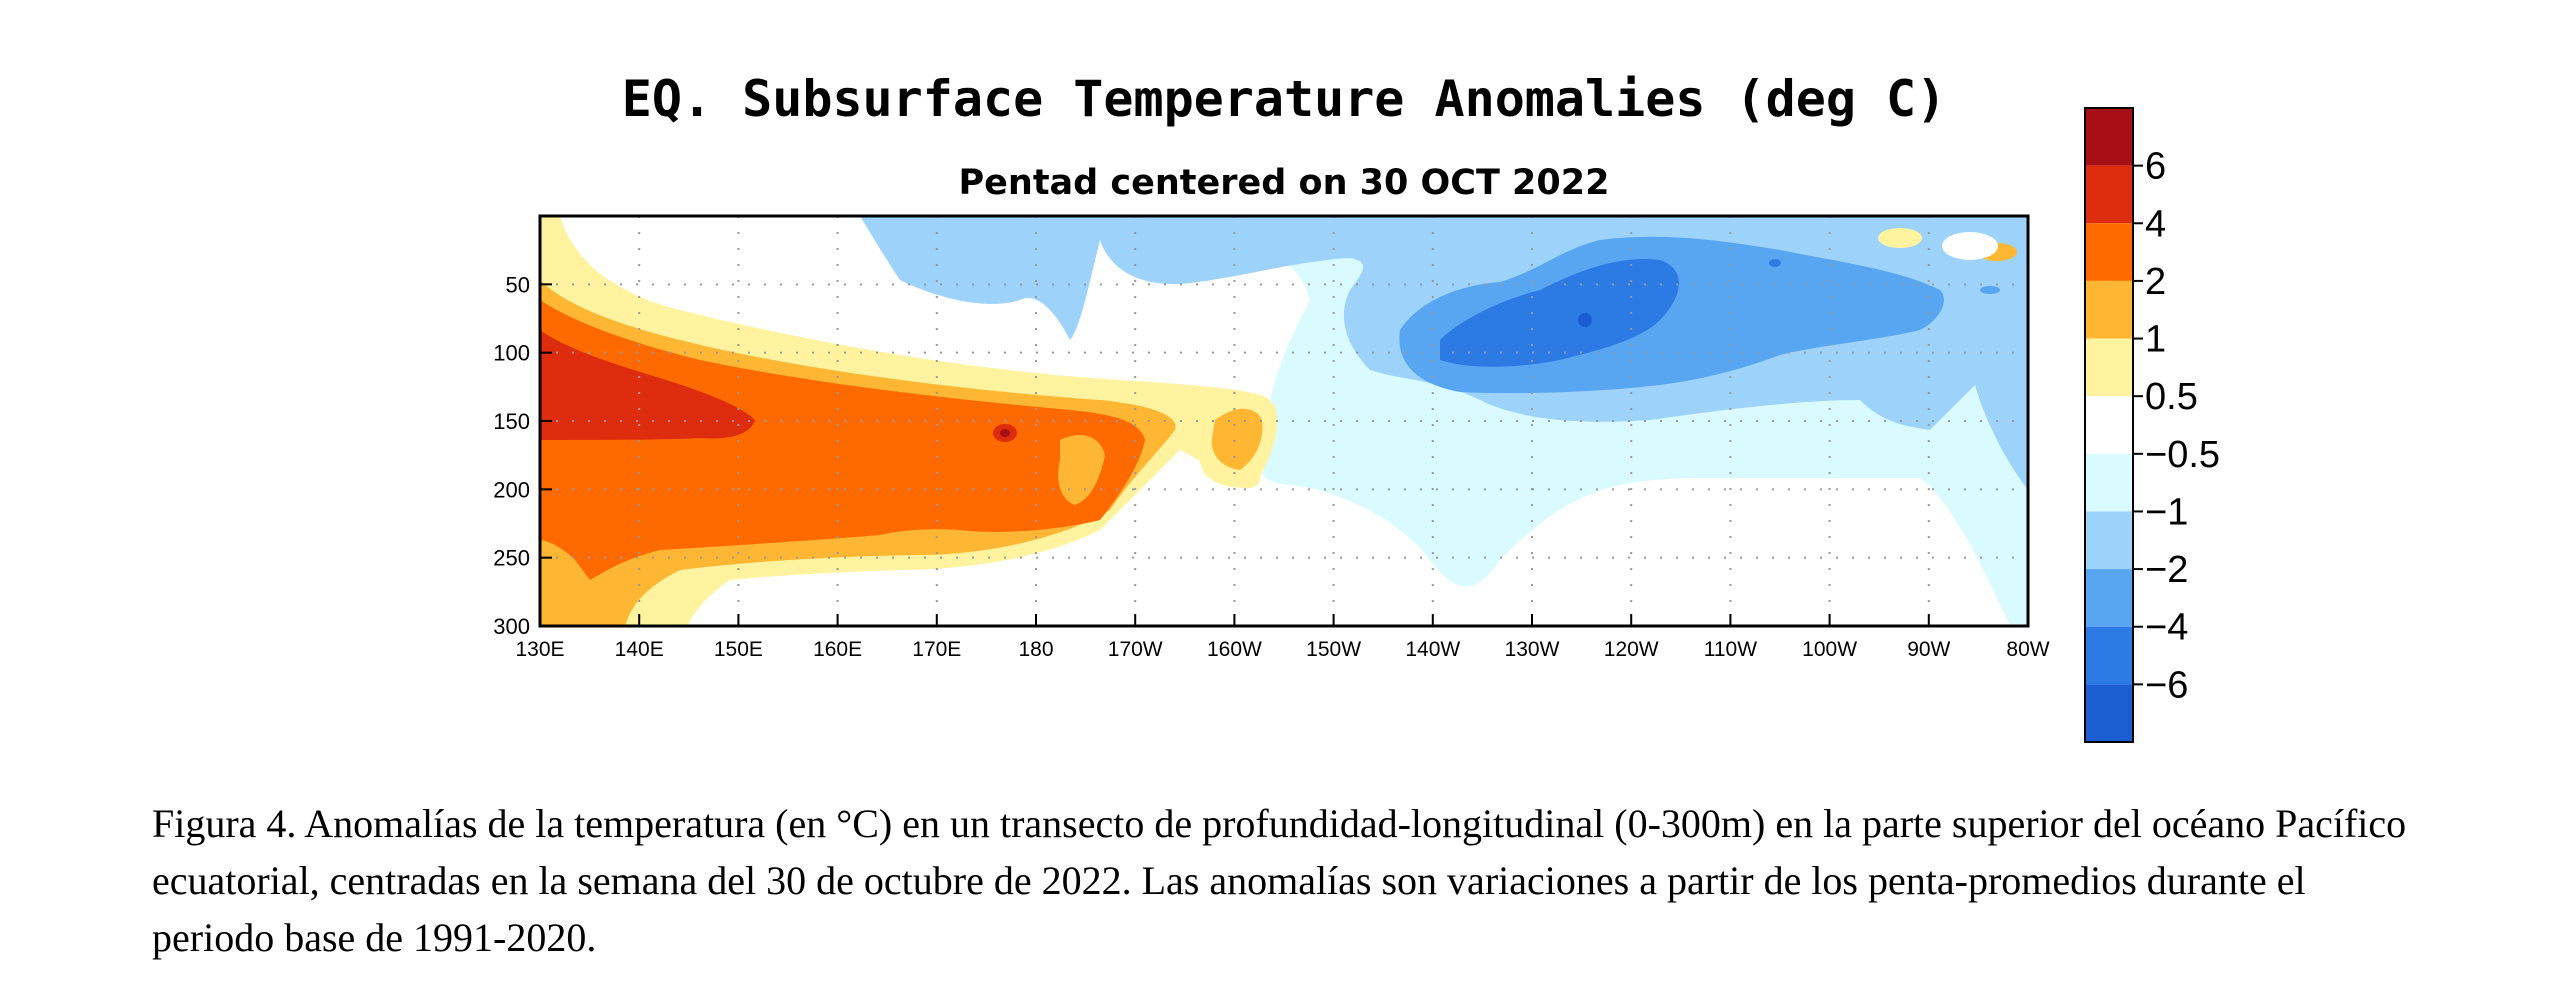  What do you see at coordinates (1333, 649) in the screenshot?
I see `x-tick-label: 150W` at bounding box center [1333, 649].